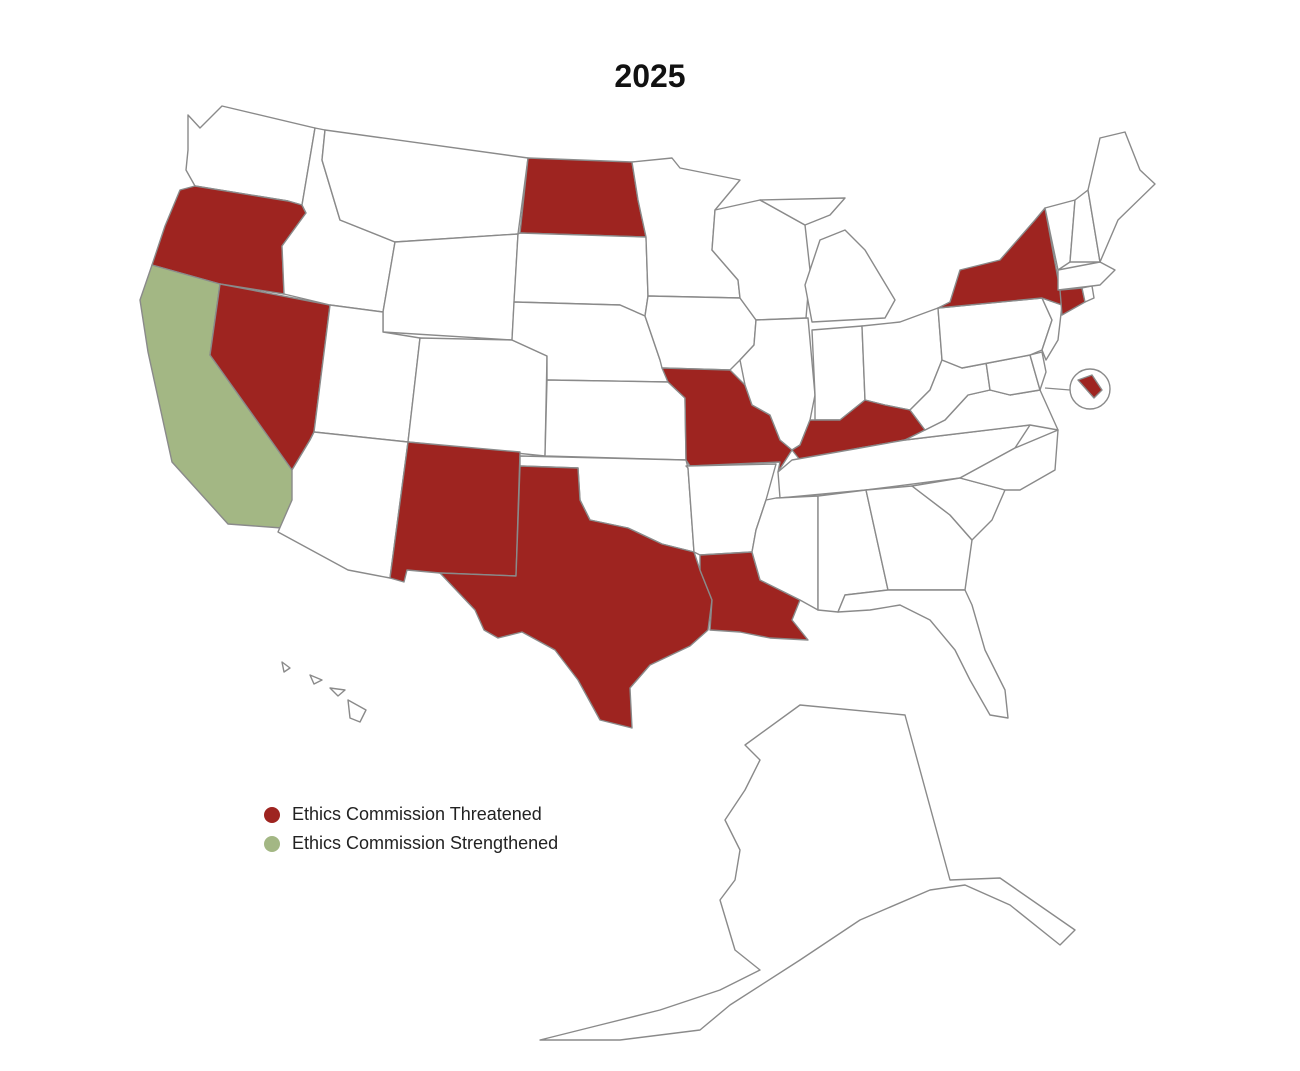 The height and width of the screenshot is (1071, 1300). What do you see at coordinates (425, 843) in the screenshot?
I see `legend-label-strengthened: Ethics Commission Strengthened` at bounding box center [425, 843].